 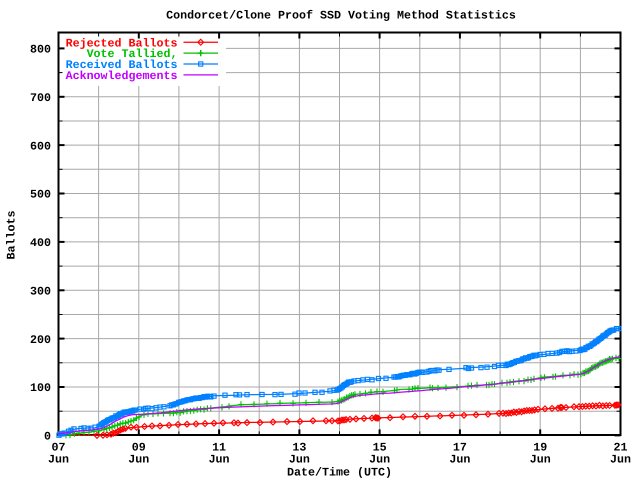 What do you see at coordinates (460, 448) in the screenshot?
I see `svg-text: 17` at bounding box center [460, 448].